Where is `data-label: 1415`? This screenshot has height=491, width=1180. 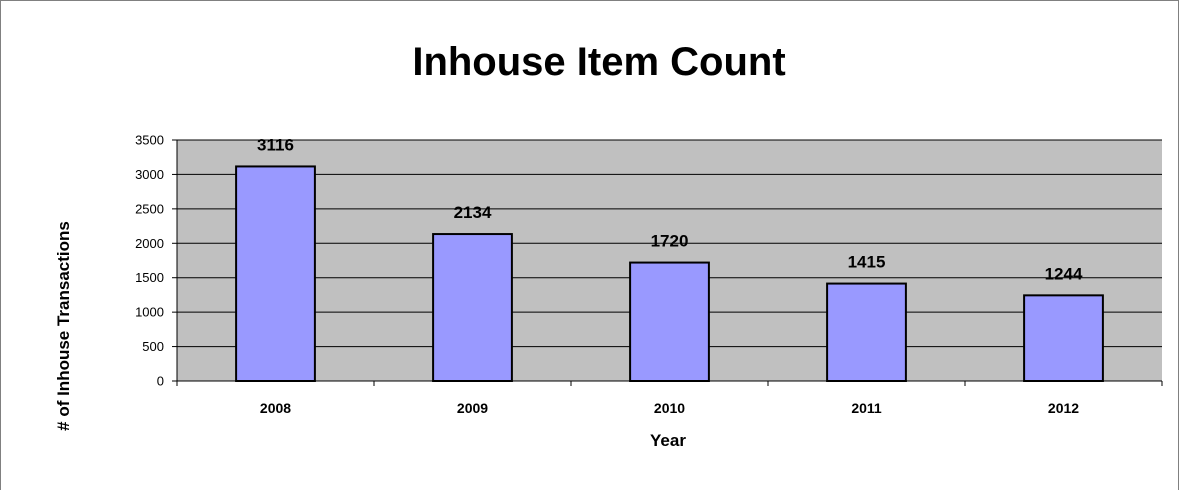 data-label: 1415 is located at coordinates (867, 262).